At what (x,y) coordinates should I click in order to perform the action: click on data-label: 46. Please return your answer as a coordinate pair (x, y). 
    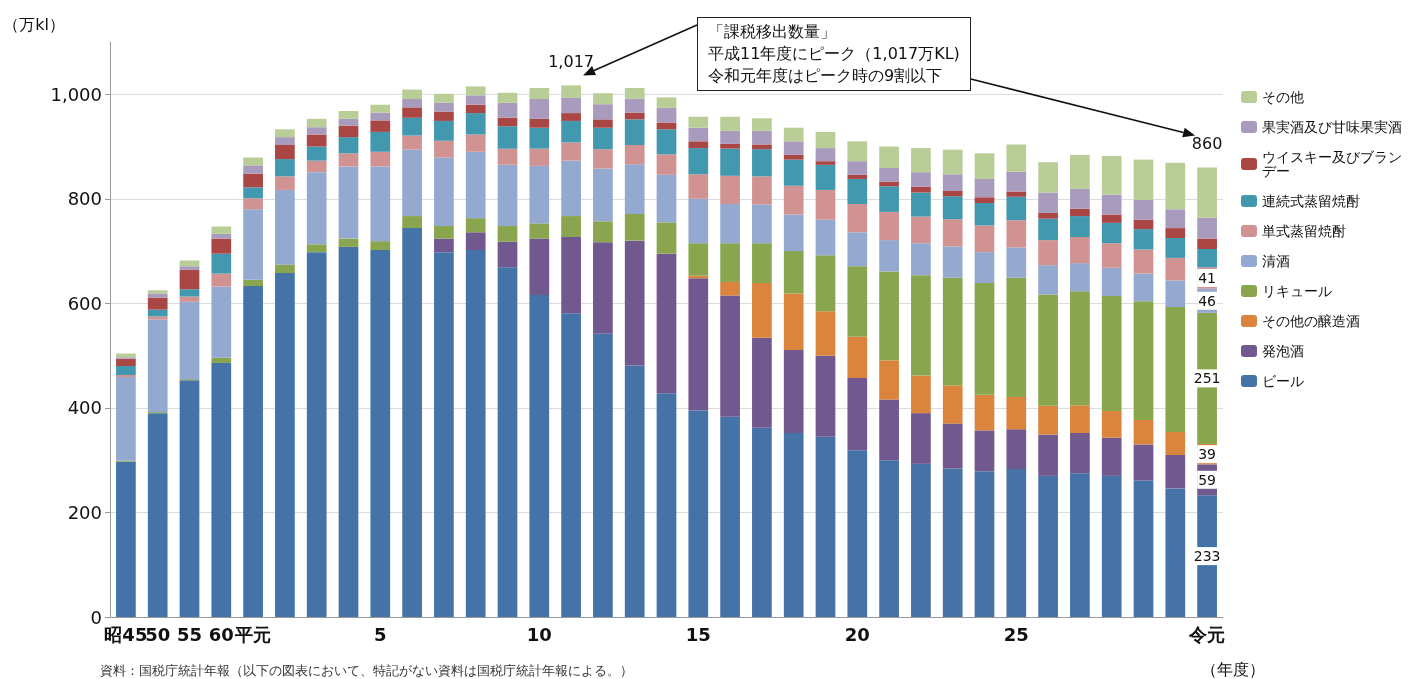
    Looking at the image, I should click on (1207, 300).